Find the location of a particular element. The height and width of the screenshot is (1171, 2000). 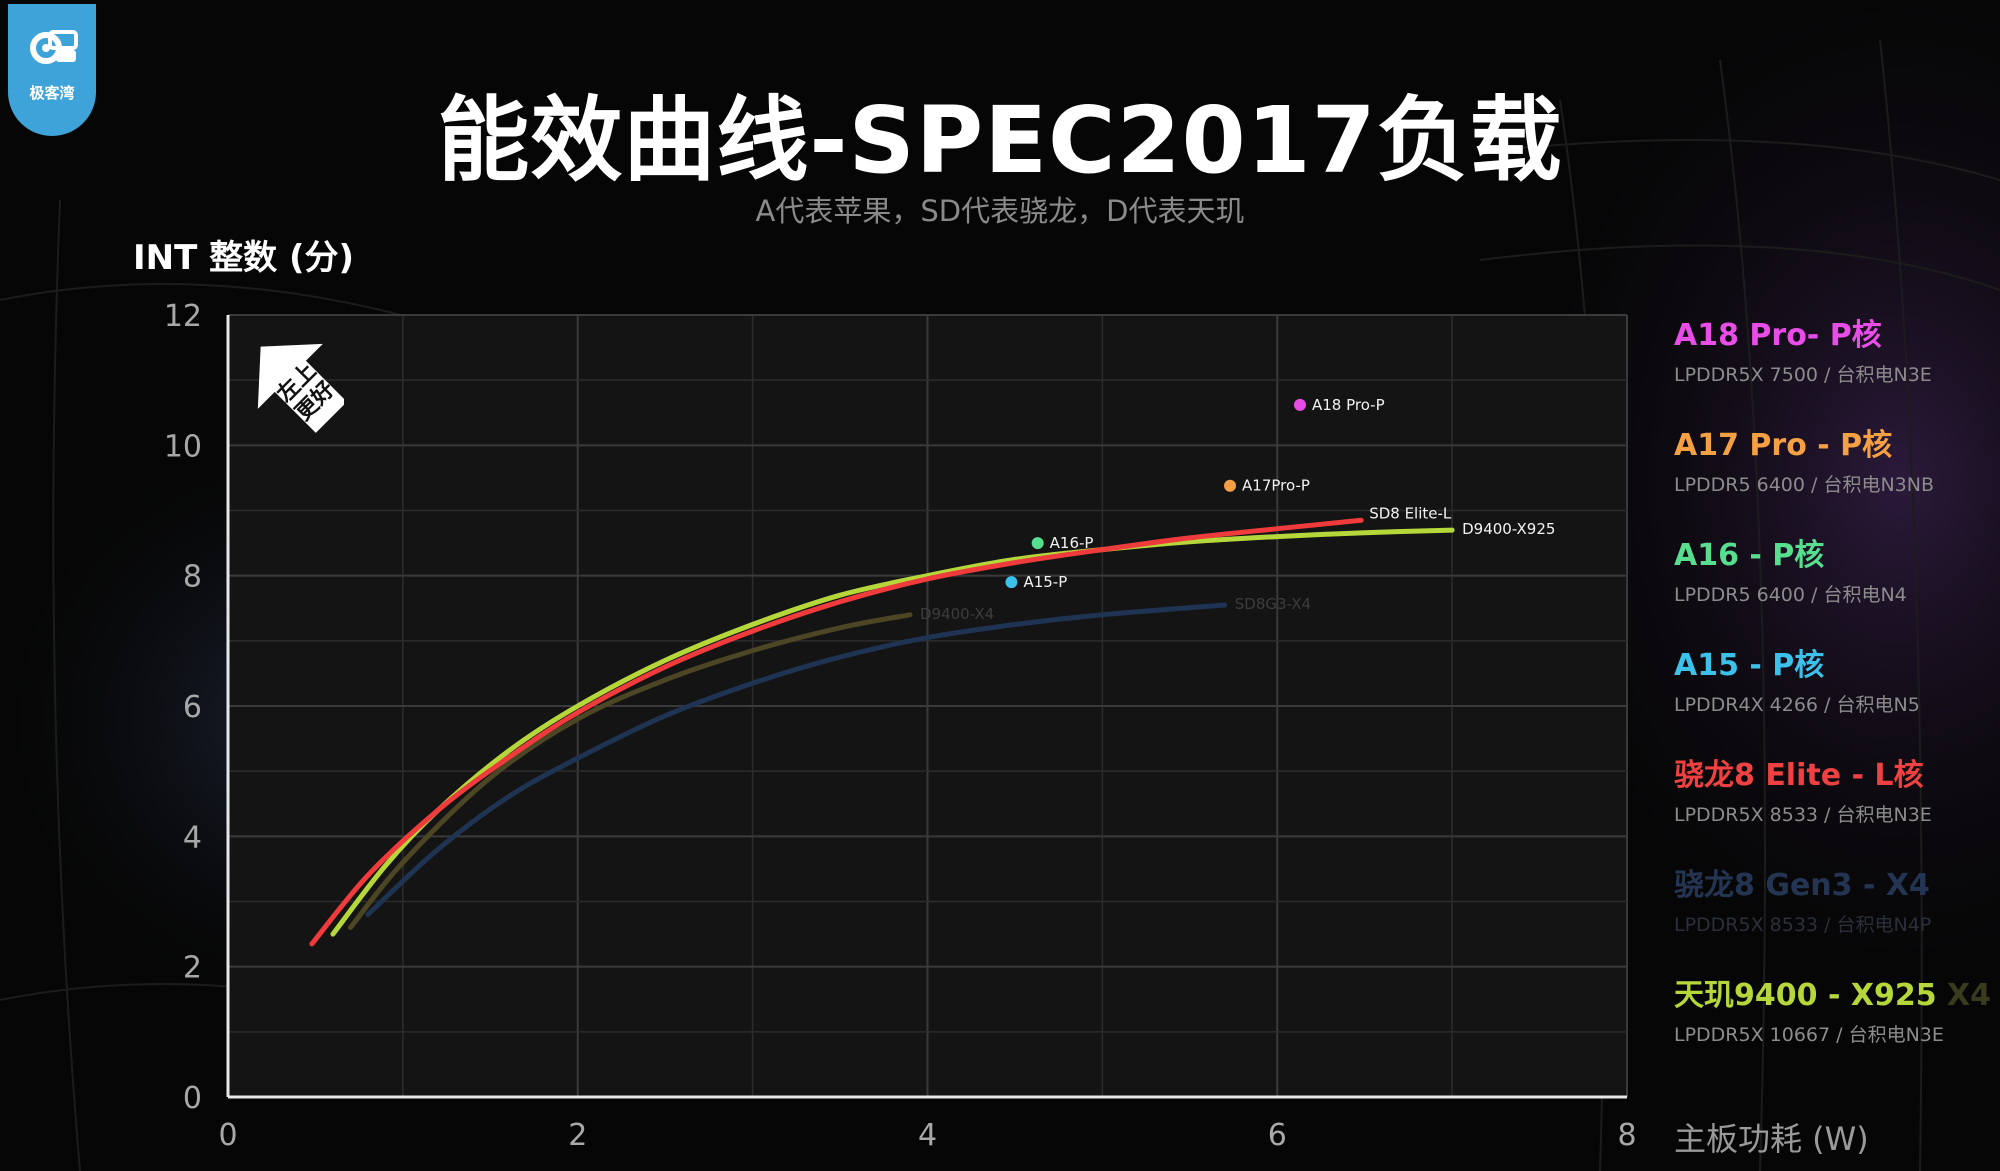

x-tick-label: 0 is located at coordinates (227, 1135).